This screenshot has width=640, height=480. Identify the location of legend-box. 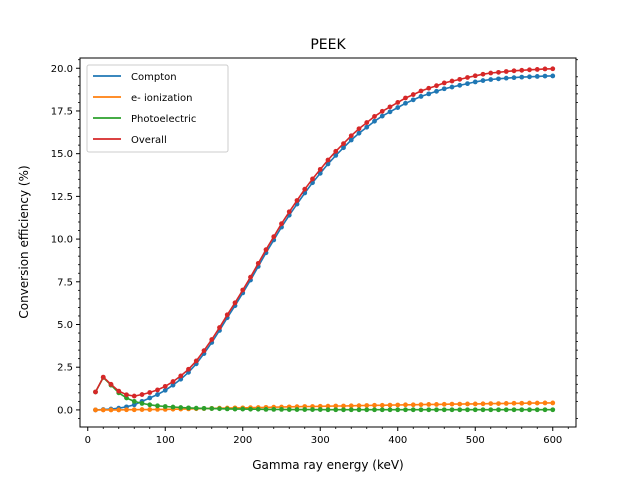
(157, 108).